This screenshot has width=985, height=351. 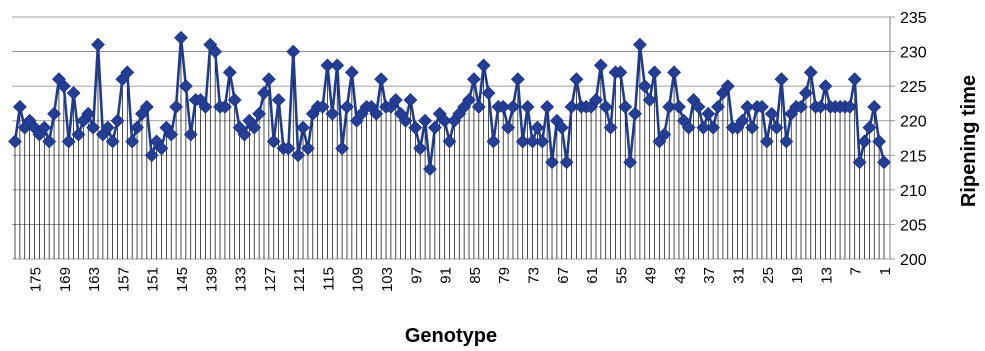 What do you see at coordinates (94, 279) in the screenshot?
I see `x-tick-label: 163` at bounding box center [94, 279].